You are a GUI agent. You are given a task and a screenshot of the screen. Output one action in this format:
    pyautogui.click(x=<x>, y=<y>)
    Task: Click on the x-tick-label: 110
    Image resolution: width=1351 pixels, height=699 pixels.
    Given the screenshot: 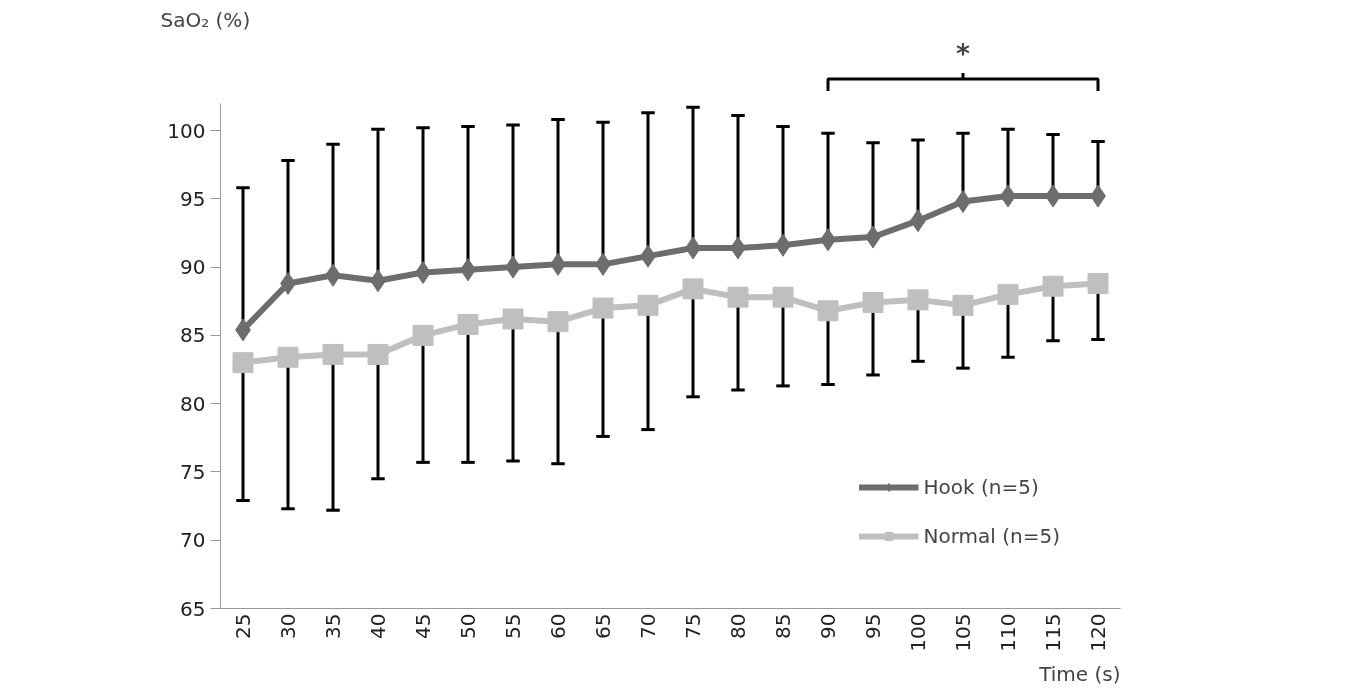 What is the action you would take?
    pyautogui.click(x=1008, y=632)
    